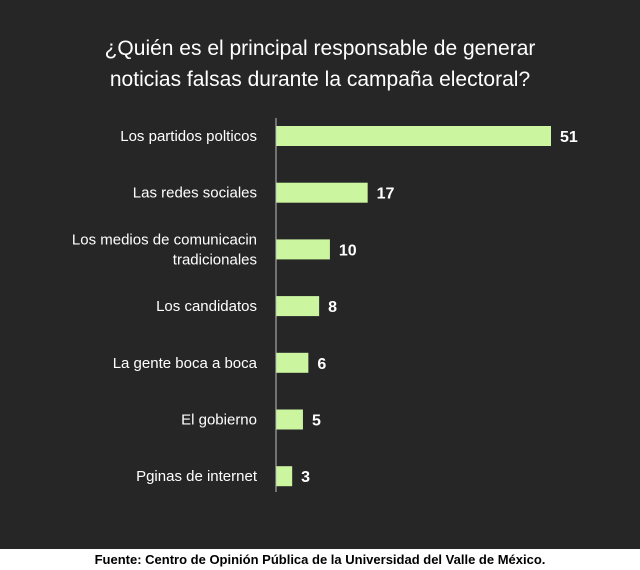 The width and height of the screenshot is (640, 570). Describe the element at coordinates (206, 306) in the screenshot. I see `category-label: Los candidatos` at that location.